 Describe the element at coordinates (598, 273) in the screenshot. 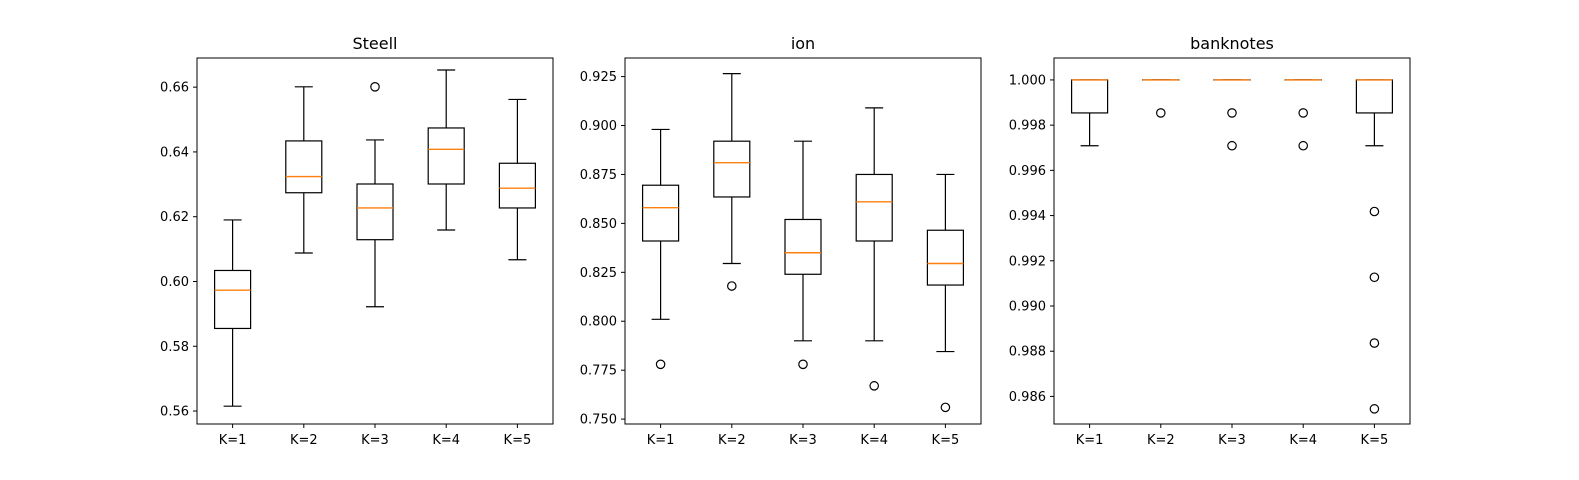

I see `y-tick-label: 0.825` at that location.